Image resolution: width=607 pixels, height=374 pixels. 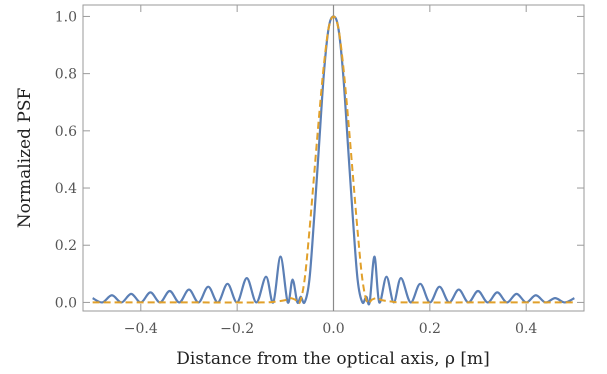 What do you see at coordinates (66, 132) in the screenshot?
I see `y-tick-label: 0.6` at bounding box center [66, 132].